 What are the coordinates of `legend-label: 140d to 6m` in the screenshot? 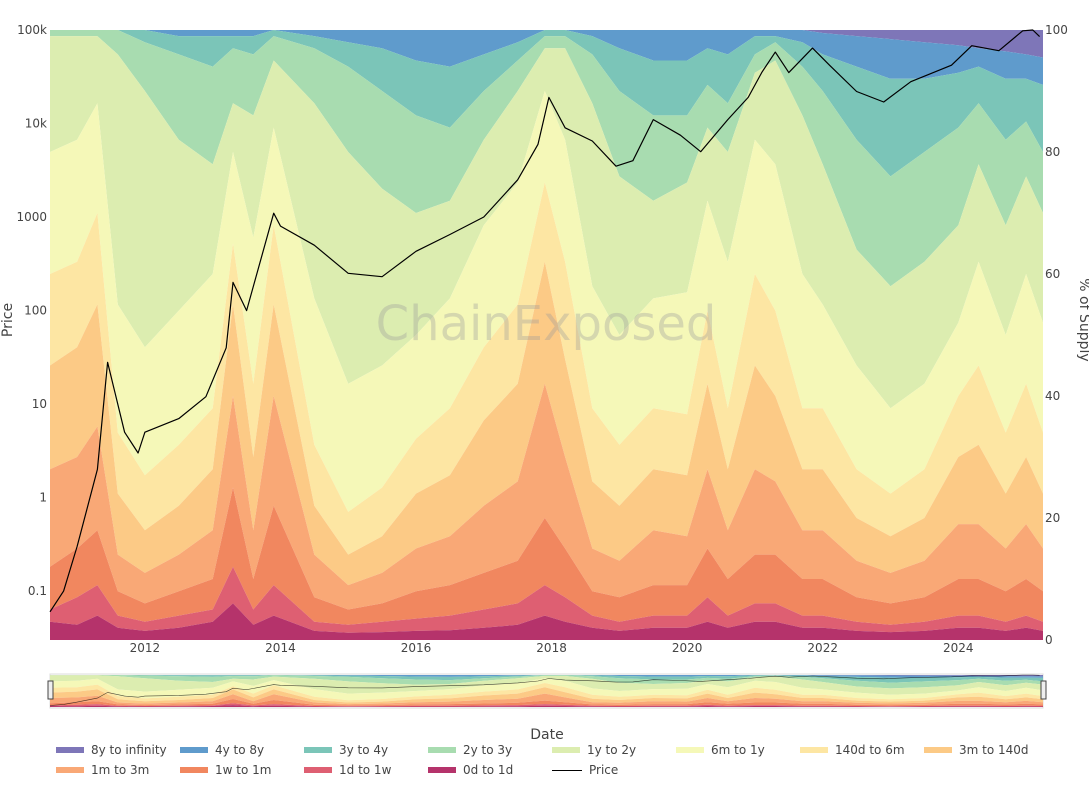 It's located at (870, 750).